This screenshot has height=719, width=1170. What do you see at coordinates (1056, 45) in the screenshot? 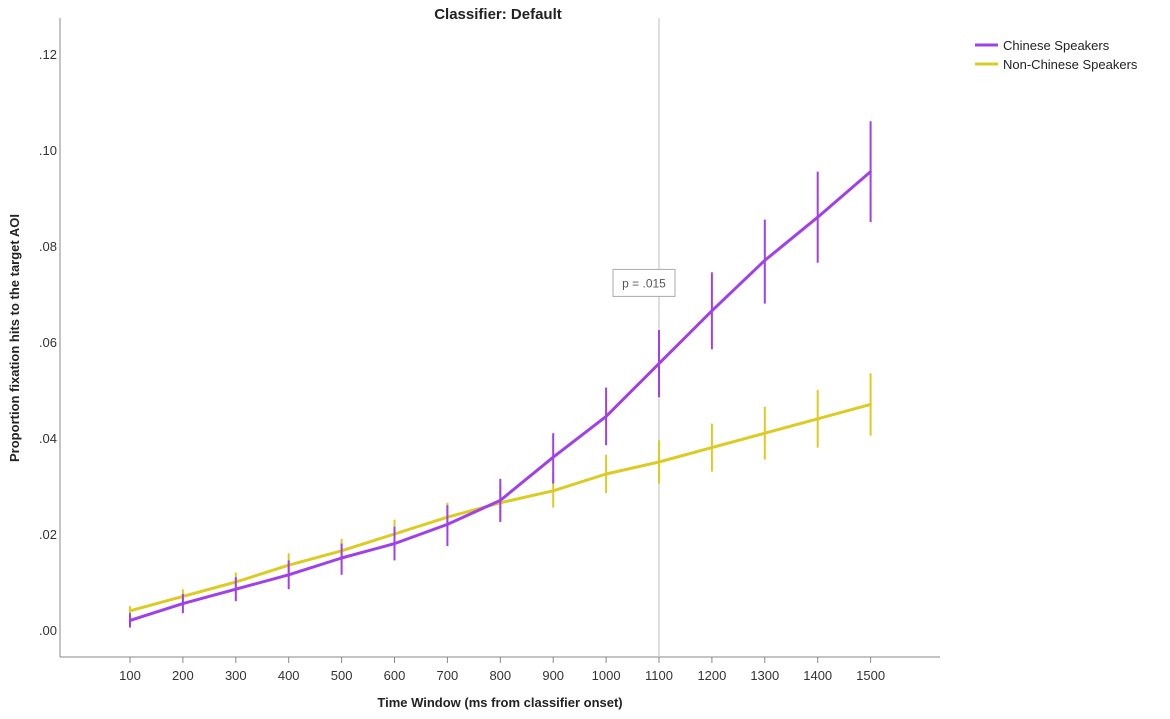
I see `legend-label: Chinese Speakers` at bounding box center [1056, 45].